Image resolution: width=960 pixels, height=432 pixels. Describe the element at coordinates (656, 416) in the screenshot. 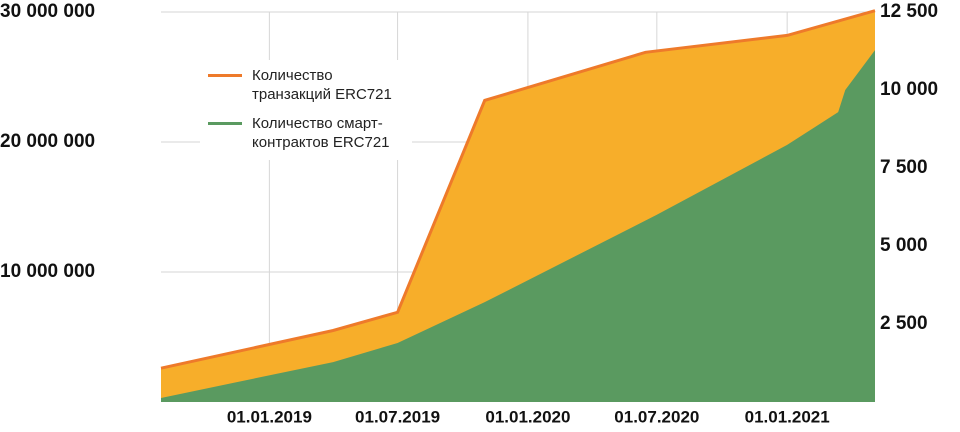

I see `x-tick-label: 01.07.2020` at that location.